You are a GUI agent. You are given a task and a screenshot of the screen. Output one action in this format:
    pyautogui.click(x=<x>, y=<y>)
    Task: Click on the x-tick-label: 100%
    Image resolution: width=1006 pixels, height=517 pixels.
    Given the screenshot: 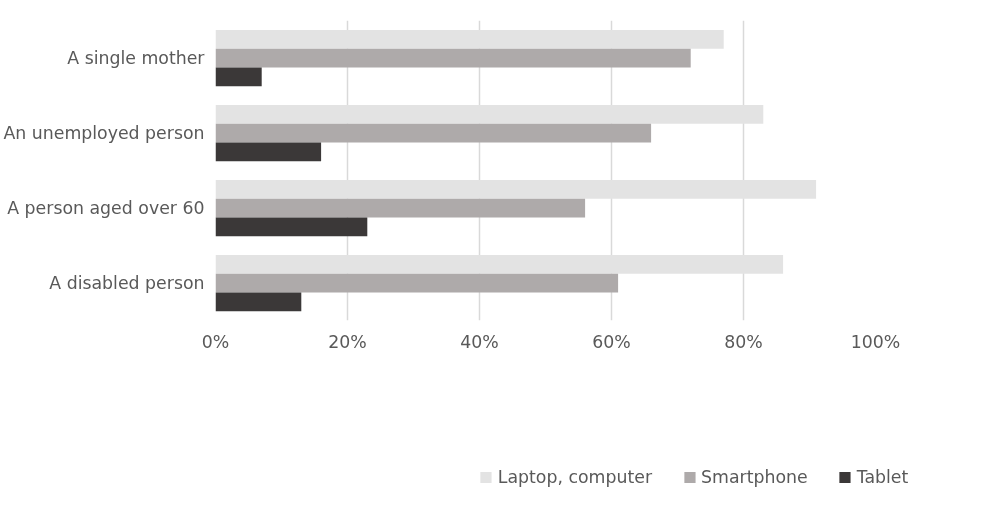 What is the action you would take?
    pyautogui.click(x=875, y=341)
    